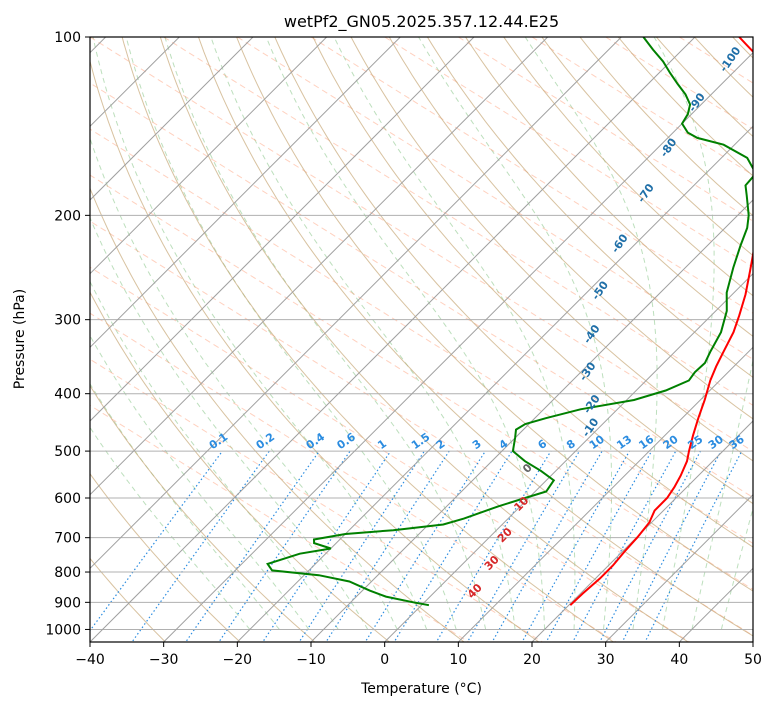  Describe the element at coordinates (316, 441) in the screenshot. I see `mixing-ratio-label: 0.4` at that location.